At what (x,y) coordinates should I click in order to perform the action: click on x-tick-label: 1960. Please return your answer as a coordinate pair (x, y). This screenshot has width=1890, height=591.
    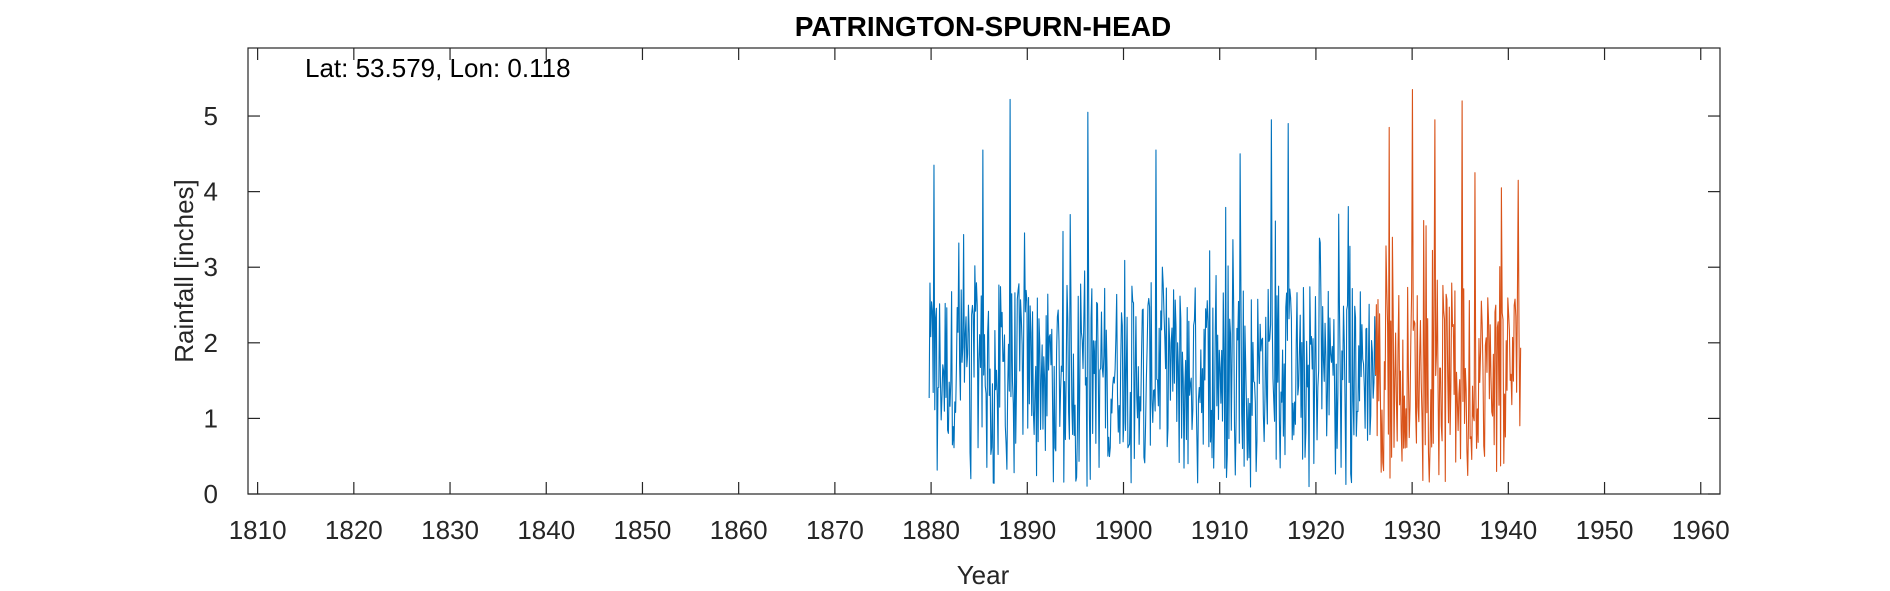
    Looking at the image, I should click on (1701, 530).